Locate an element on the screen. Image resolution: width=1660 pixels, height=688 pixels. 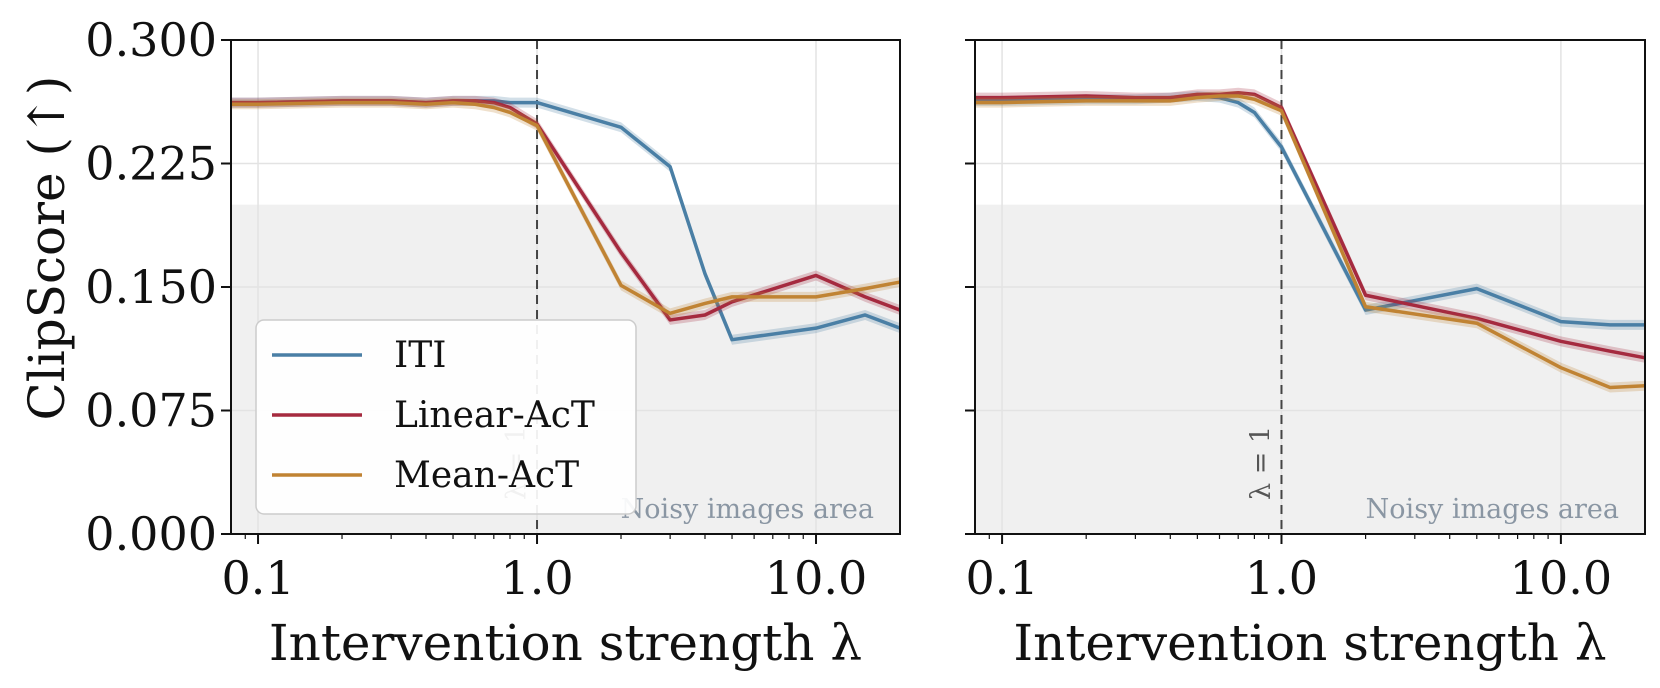
y-axis-label: ClipScore (↑) is located at coordinates (47, 248).